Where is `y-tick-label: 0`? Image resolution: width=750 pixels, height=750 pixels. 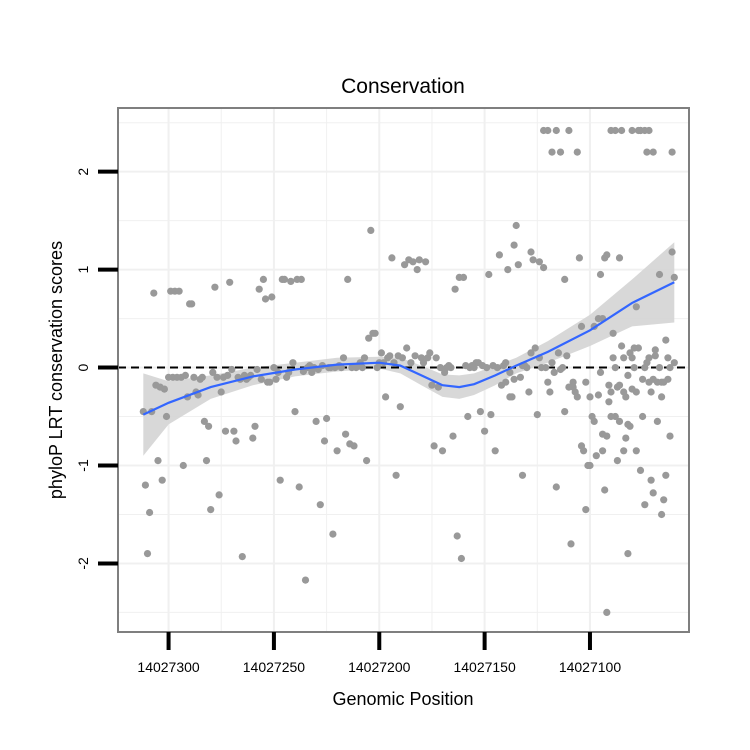
y-tick-label: 0 is located at coordinates (83, 367).